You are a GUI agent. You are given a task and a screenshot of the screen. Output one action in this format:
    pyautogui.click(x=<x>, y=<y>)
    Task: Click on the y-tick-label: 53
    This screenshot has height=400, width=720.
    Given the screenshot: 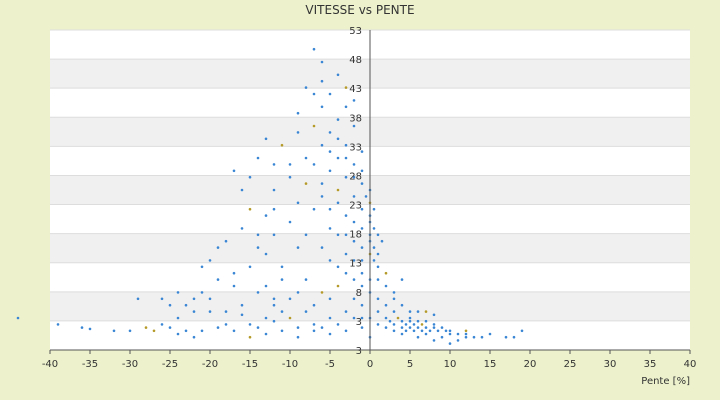 What is the action you would take?
    pyautogui.click(x=355, y=31)
    